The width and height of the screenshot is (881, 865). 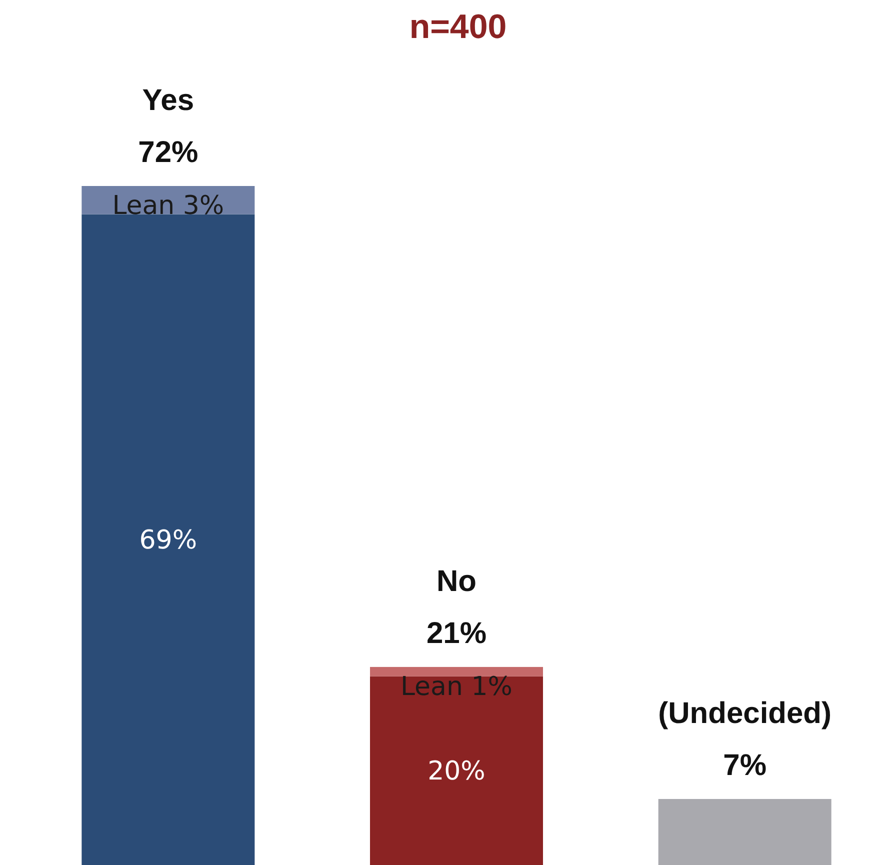 I want to click on total-label: 72%, so click(x=168, y=152).